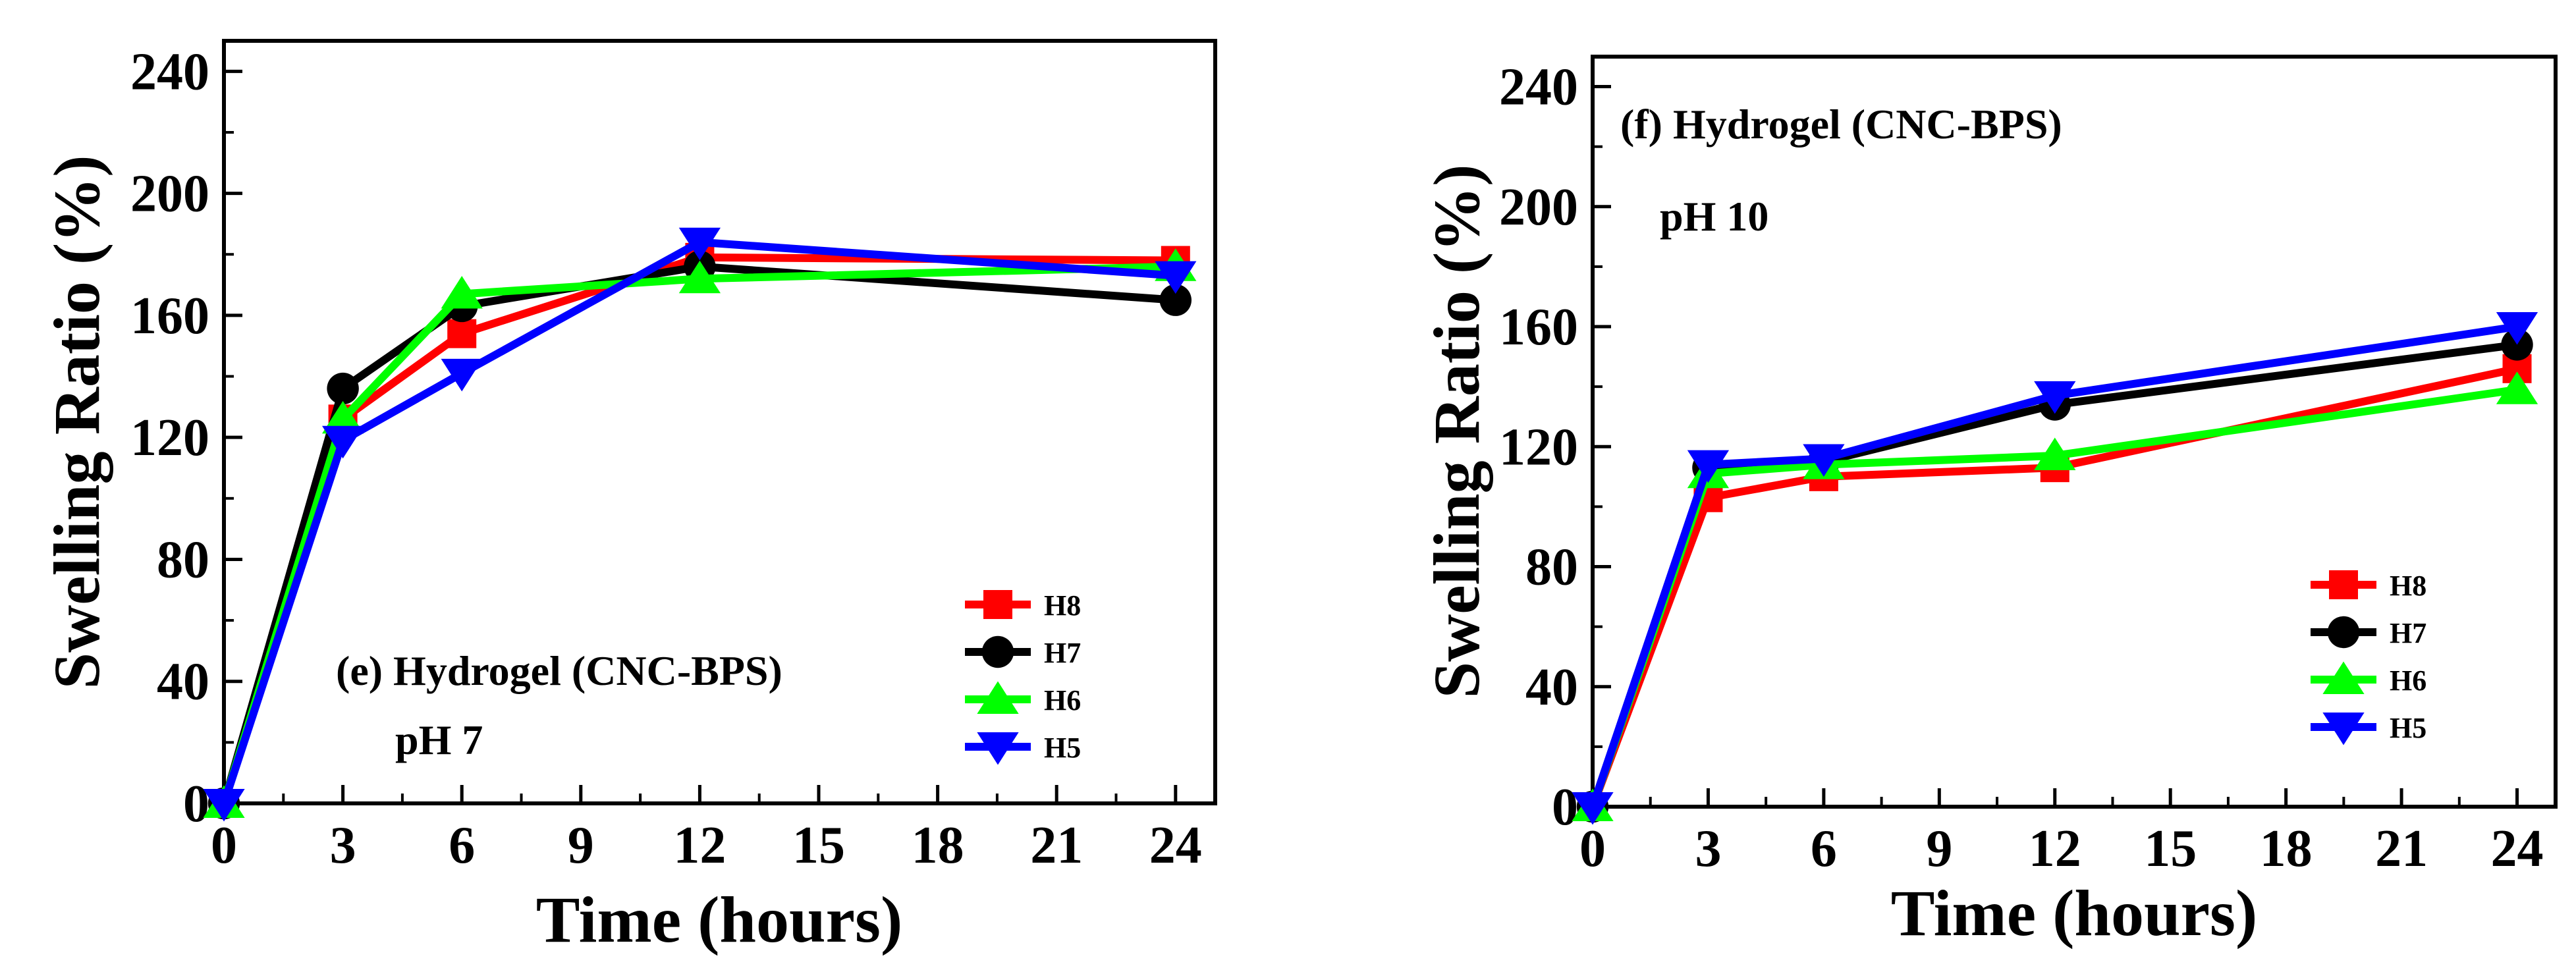 The width and height of the screenshot is (2576, 970). I want to click on panel-annotation: (f) Hydrogel (CNC-BPS), so click(1841, 124).